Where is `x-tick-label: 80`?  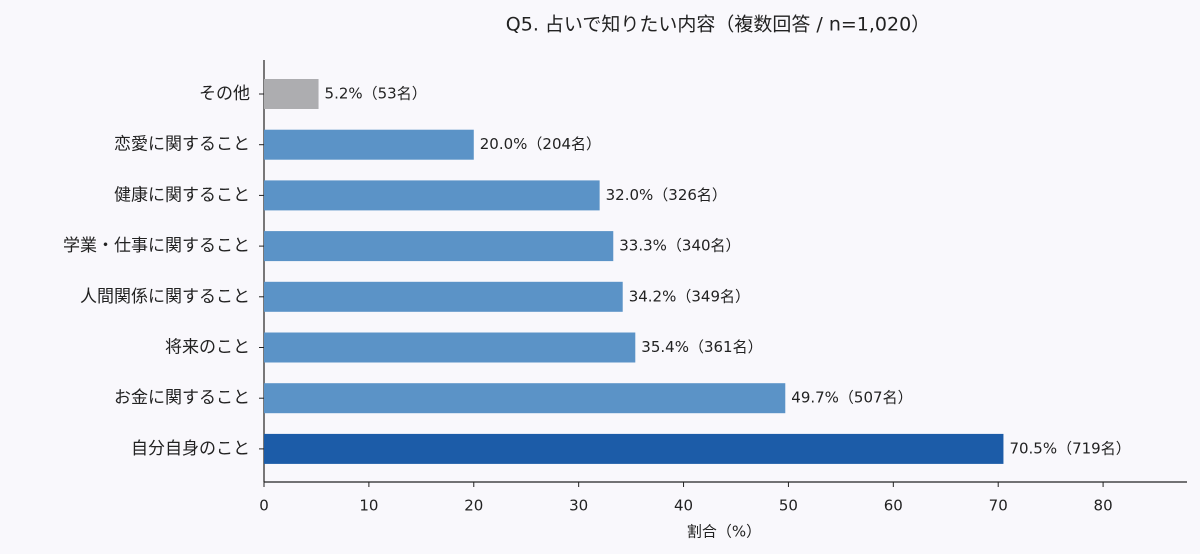 x-tick-label: 80 is located at coordinates (1103, 506).